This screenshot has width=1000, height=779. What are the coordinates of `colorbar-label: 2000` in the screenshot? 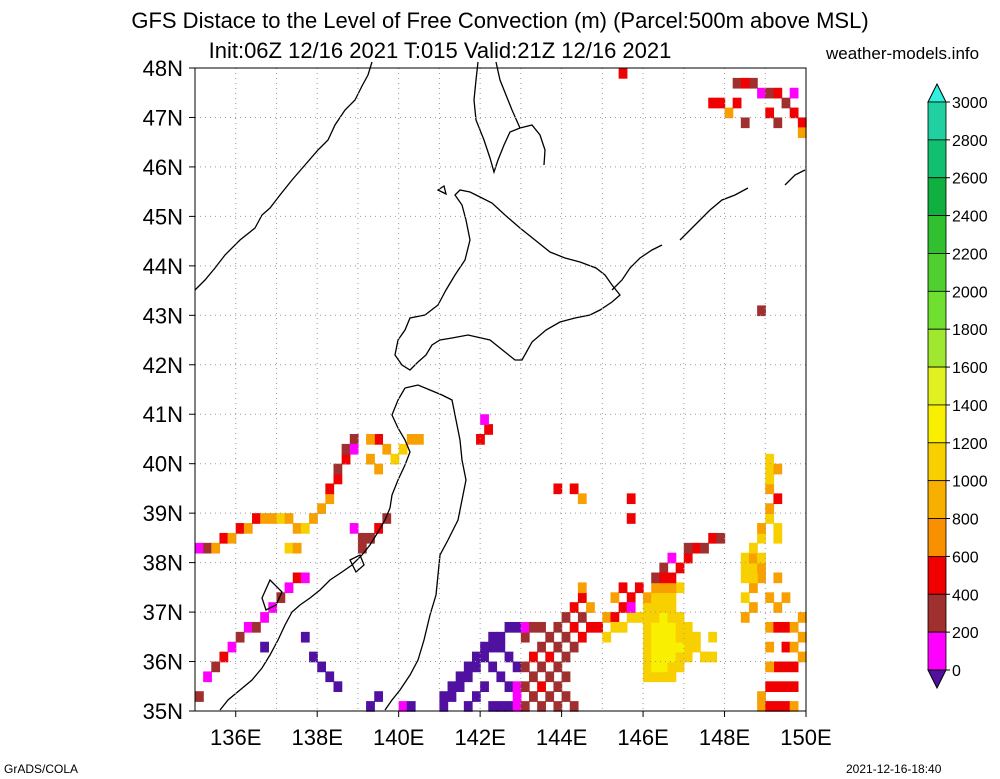 It's located at (970, 292).